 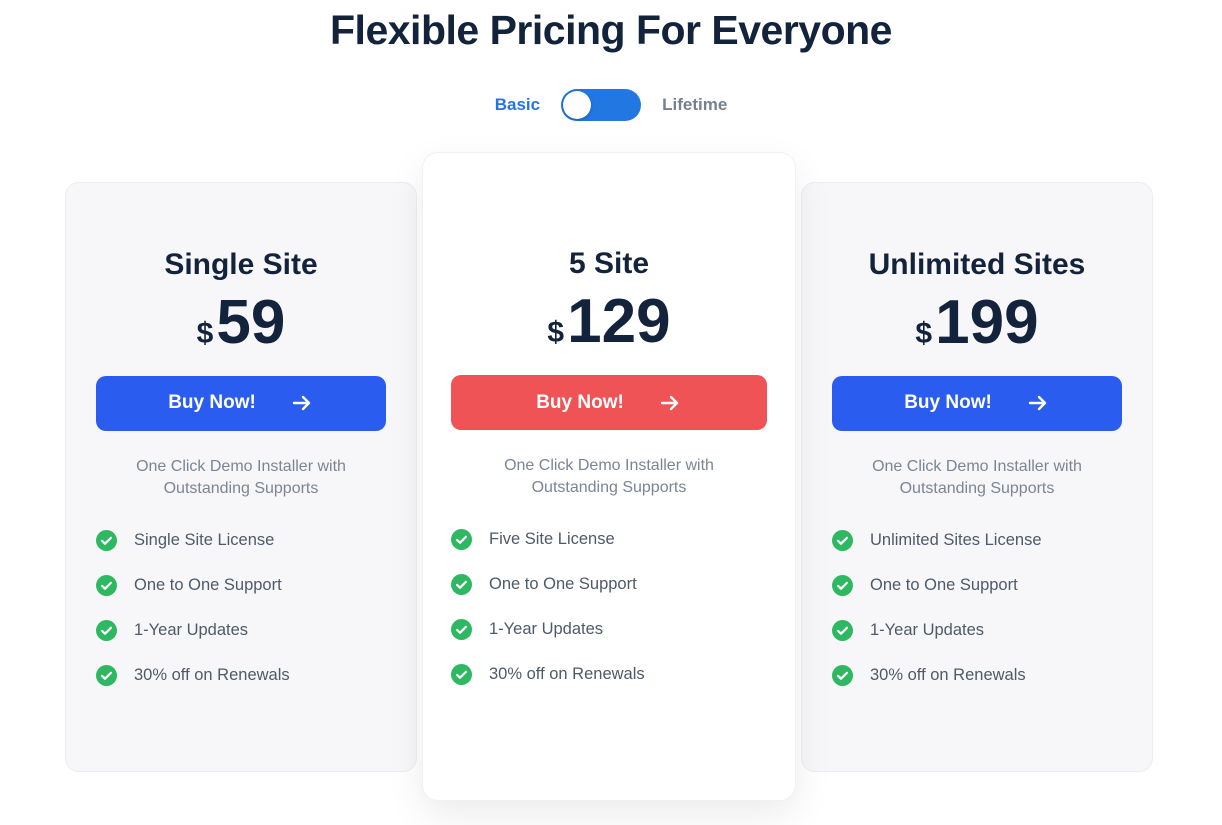 I want to click on feature-item: Five Site License, so click(x=609, y=539).